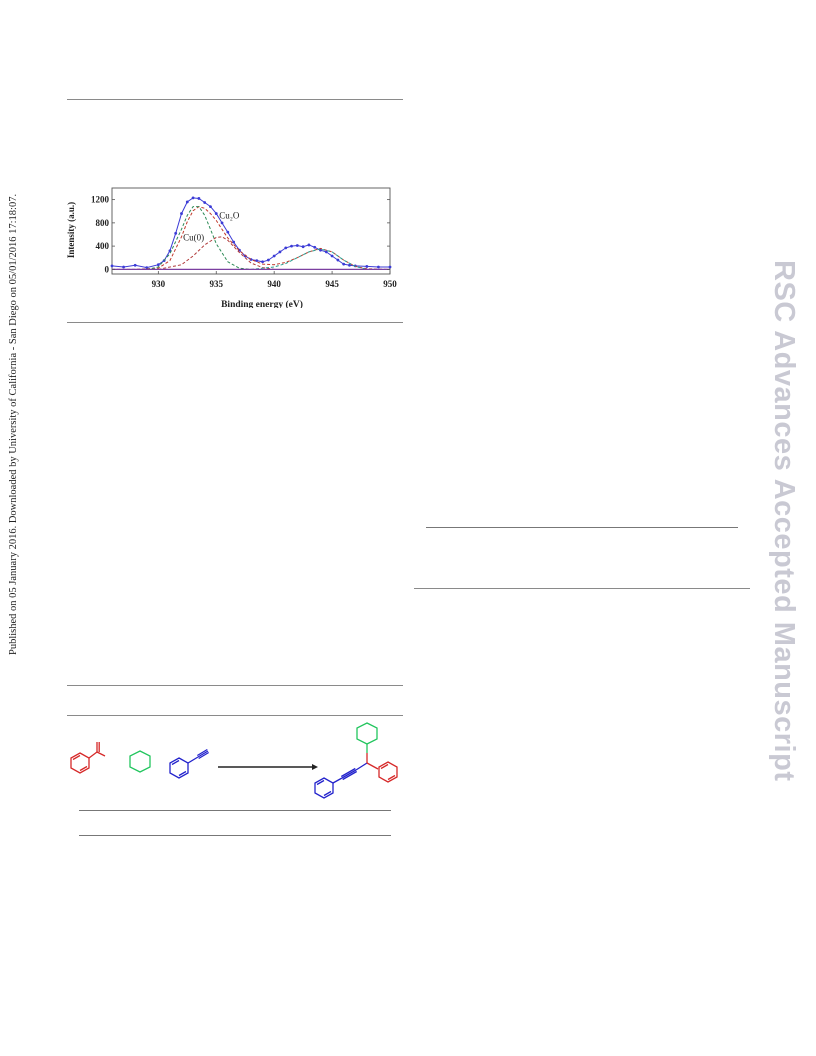 The image size is (816, 1056). Describe the element at coordinates (235, 322) in the screenshot. I see `figure-bottom-rule` at that location.